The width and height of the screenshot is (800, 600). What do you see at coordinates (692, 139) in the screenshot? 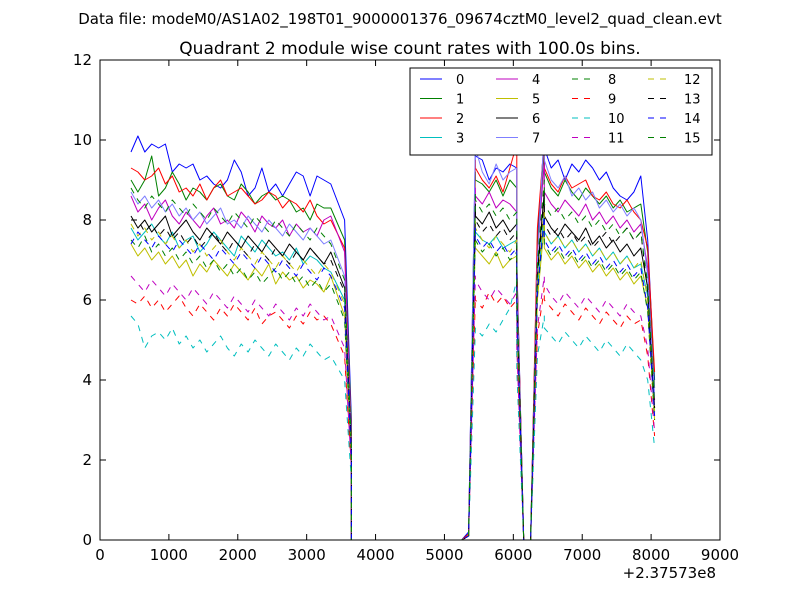
I see `legend-label-15: 15` at bounding box center [692, 139].